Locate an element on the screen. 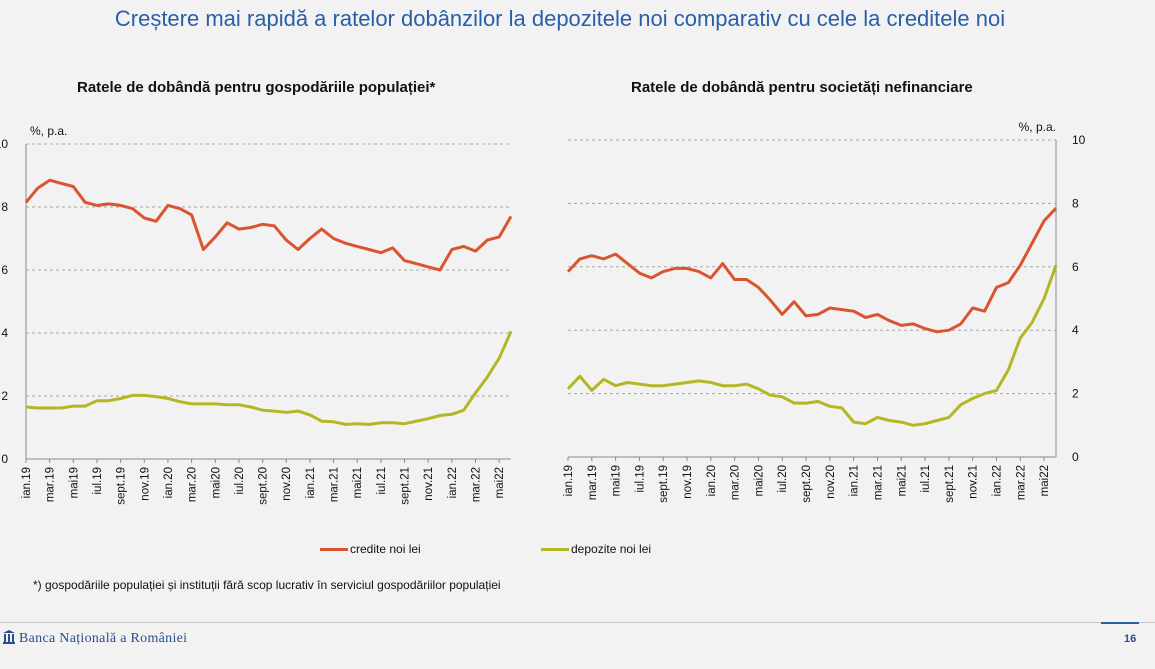 This screenshot has width=1155, height=669. legend-credite-label: credite noi lei is located at coordinates (385, 549).